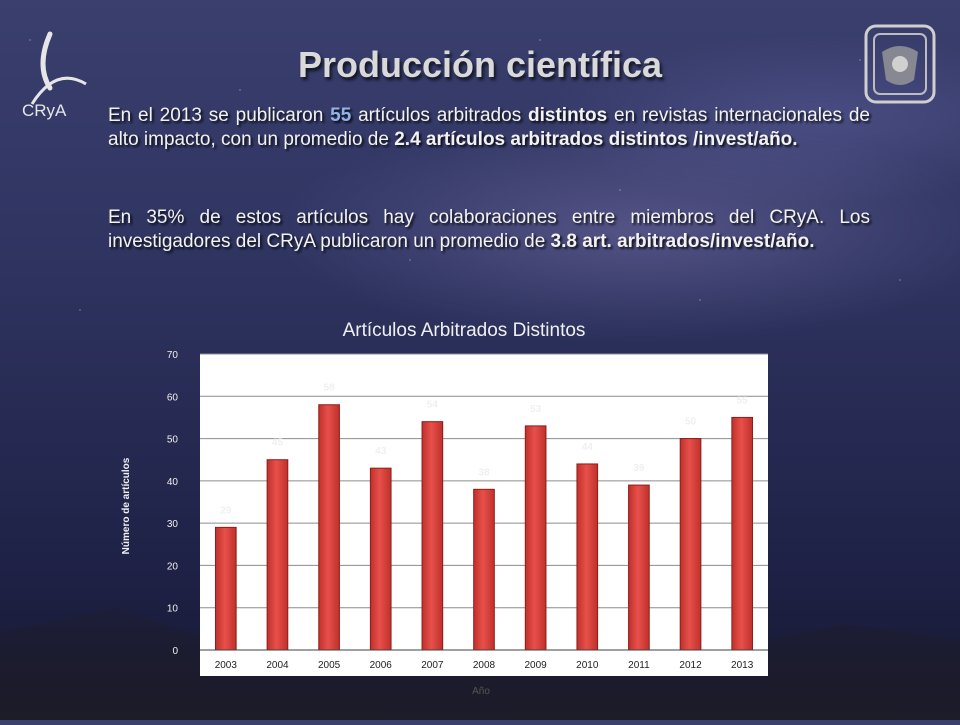 Image resolution: width=960 pixels, height=725 pixels. Describe the element at coordinates (381, 451) in the screenshot. I see `data-label: 43` at that location.